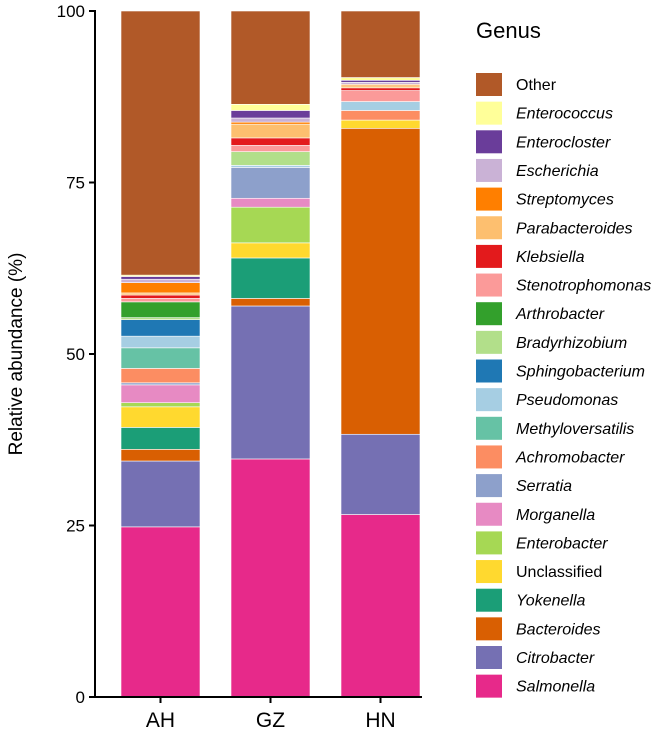  What do you see at coordinates (555, 658) in the screenshot?
I see `legend-label-citrobacter: Citrobacter` at bounding box center [555, 658].